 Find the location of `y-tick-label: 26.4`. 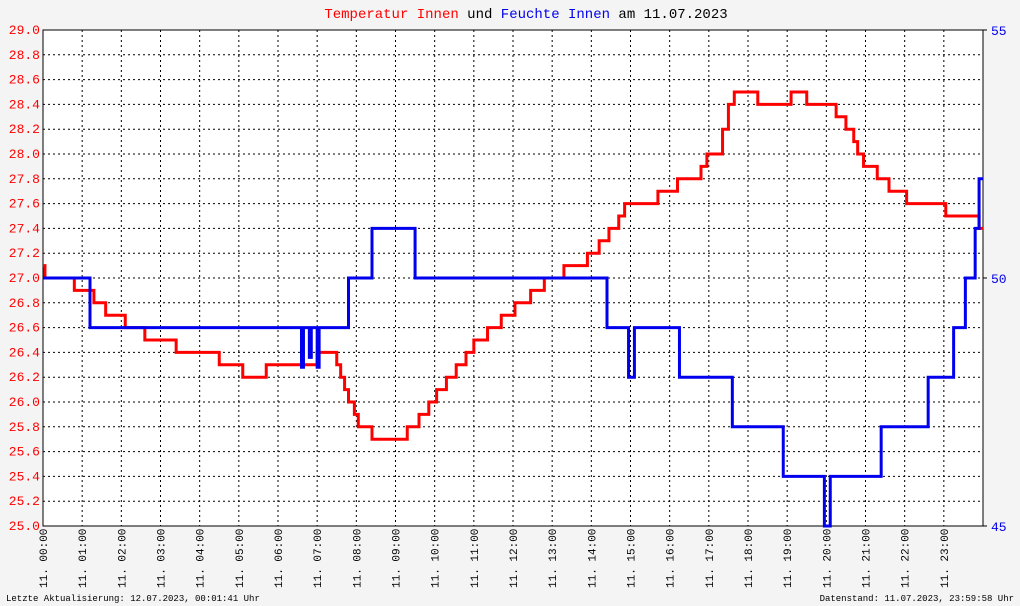

y-tick-label: 26.4 is located at coordinates (24, 352).